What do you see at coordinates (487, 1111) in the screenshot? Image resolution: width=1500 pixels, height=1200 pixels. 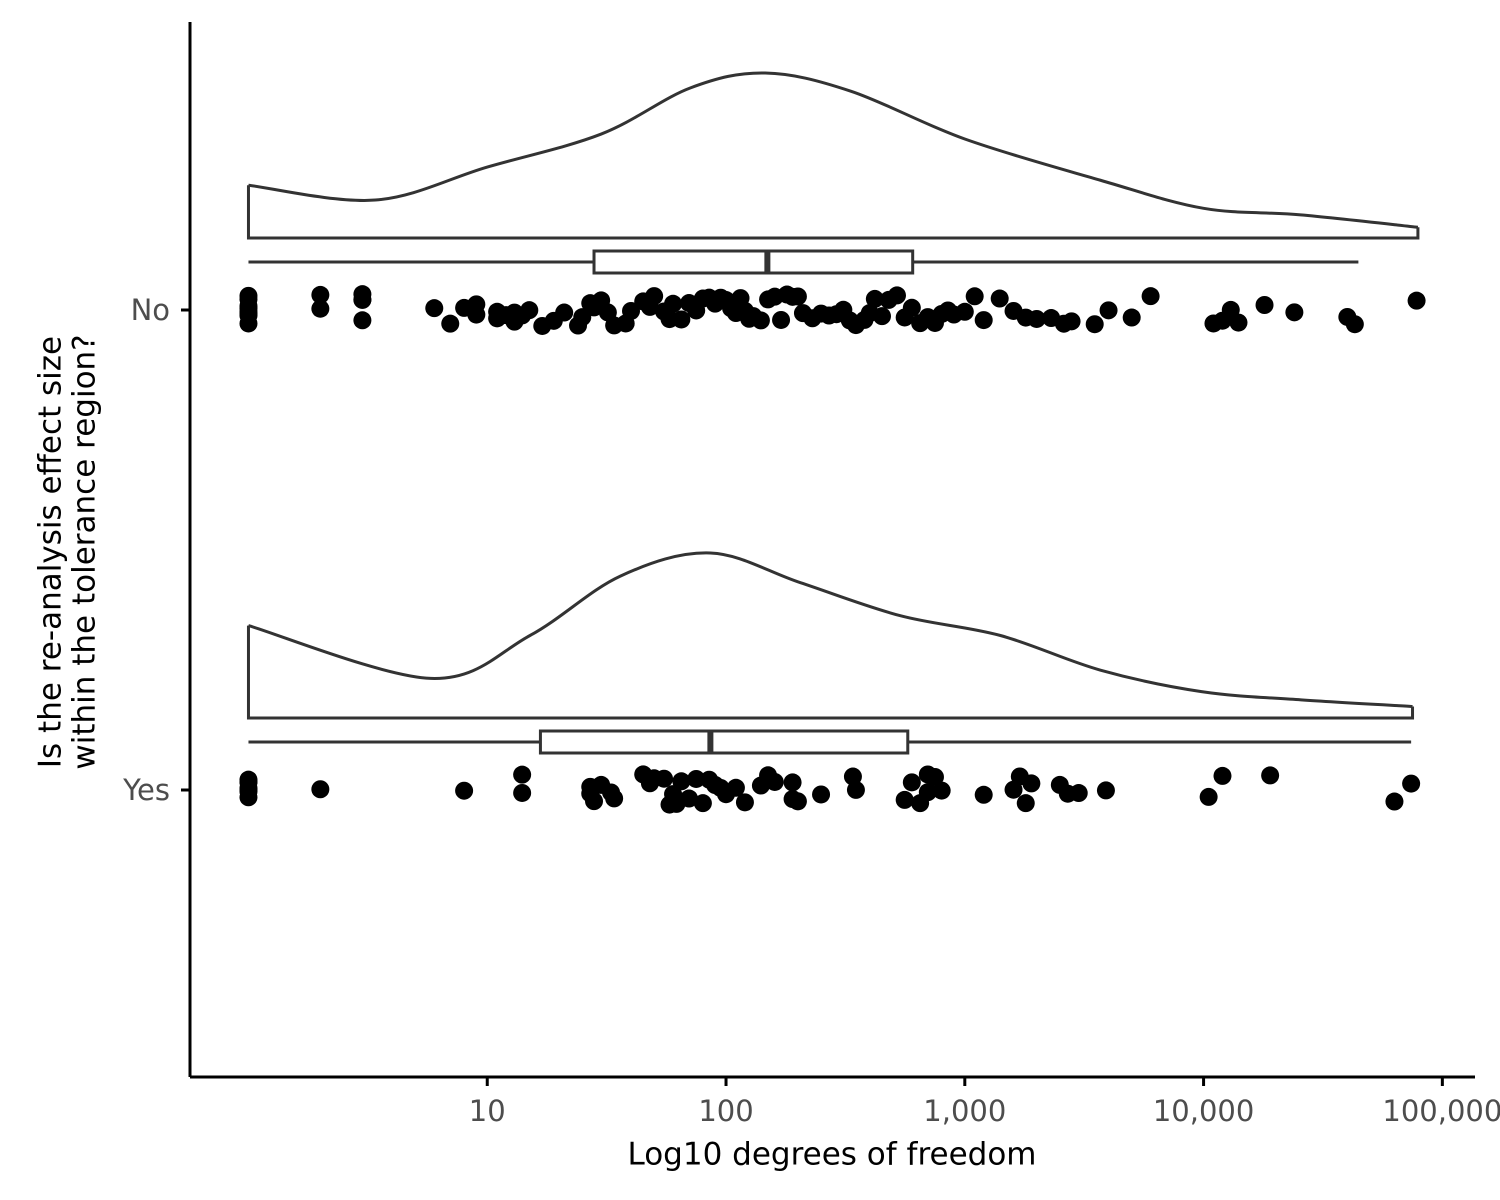 I see `x-tick-label: 10` at bounding box center [487, 1111].